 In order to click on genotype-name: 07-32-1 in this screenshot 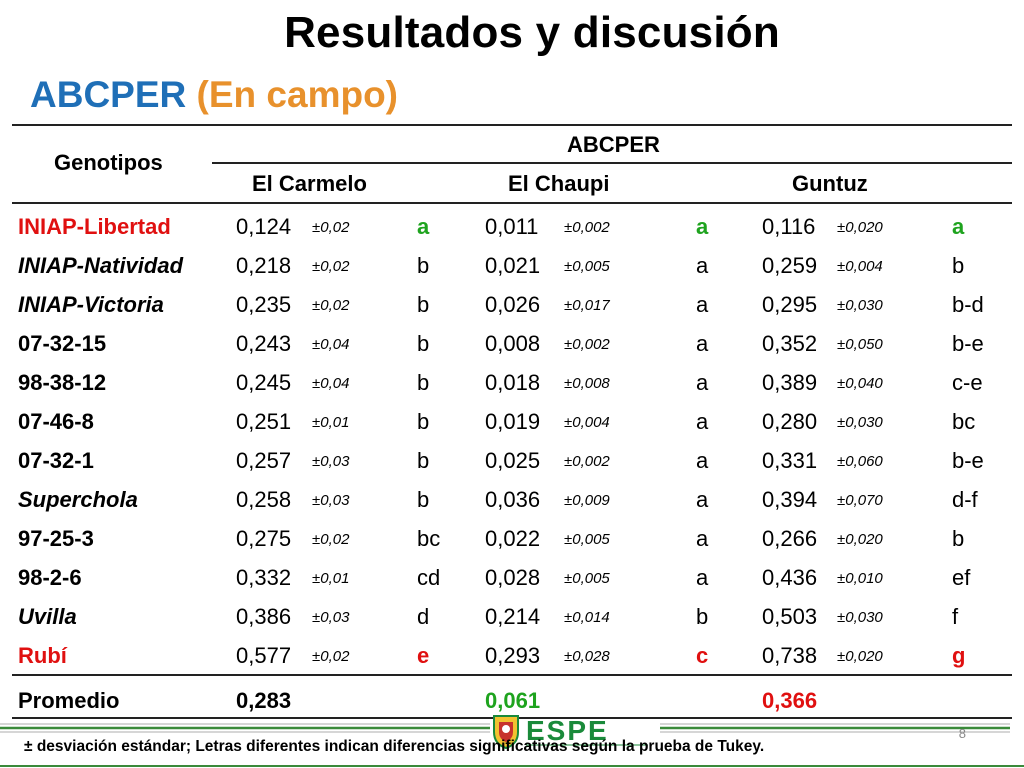, I will do `click(56, 460)`.